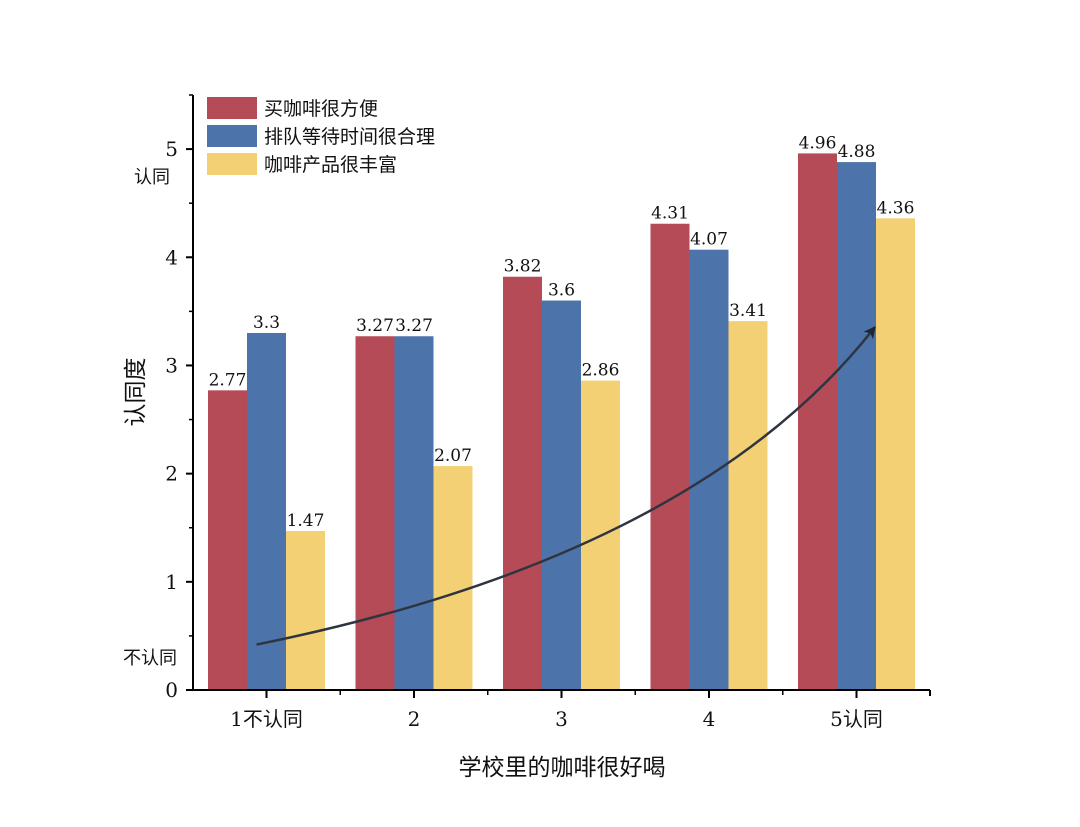 The width and height of the screenshot is (1080, 827). I want to click on x-tick-label-4: 4, so click(709, 719).